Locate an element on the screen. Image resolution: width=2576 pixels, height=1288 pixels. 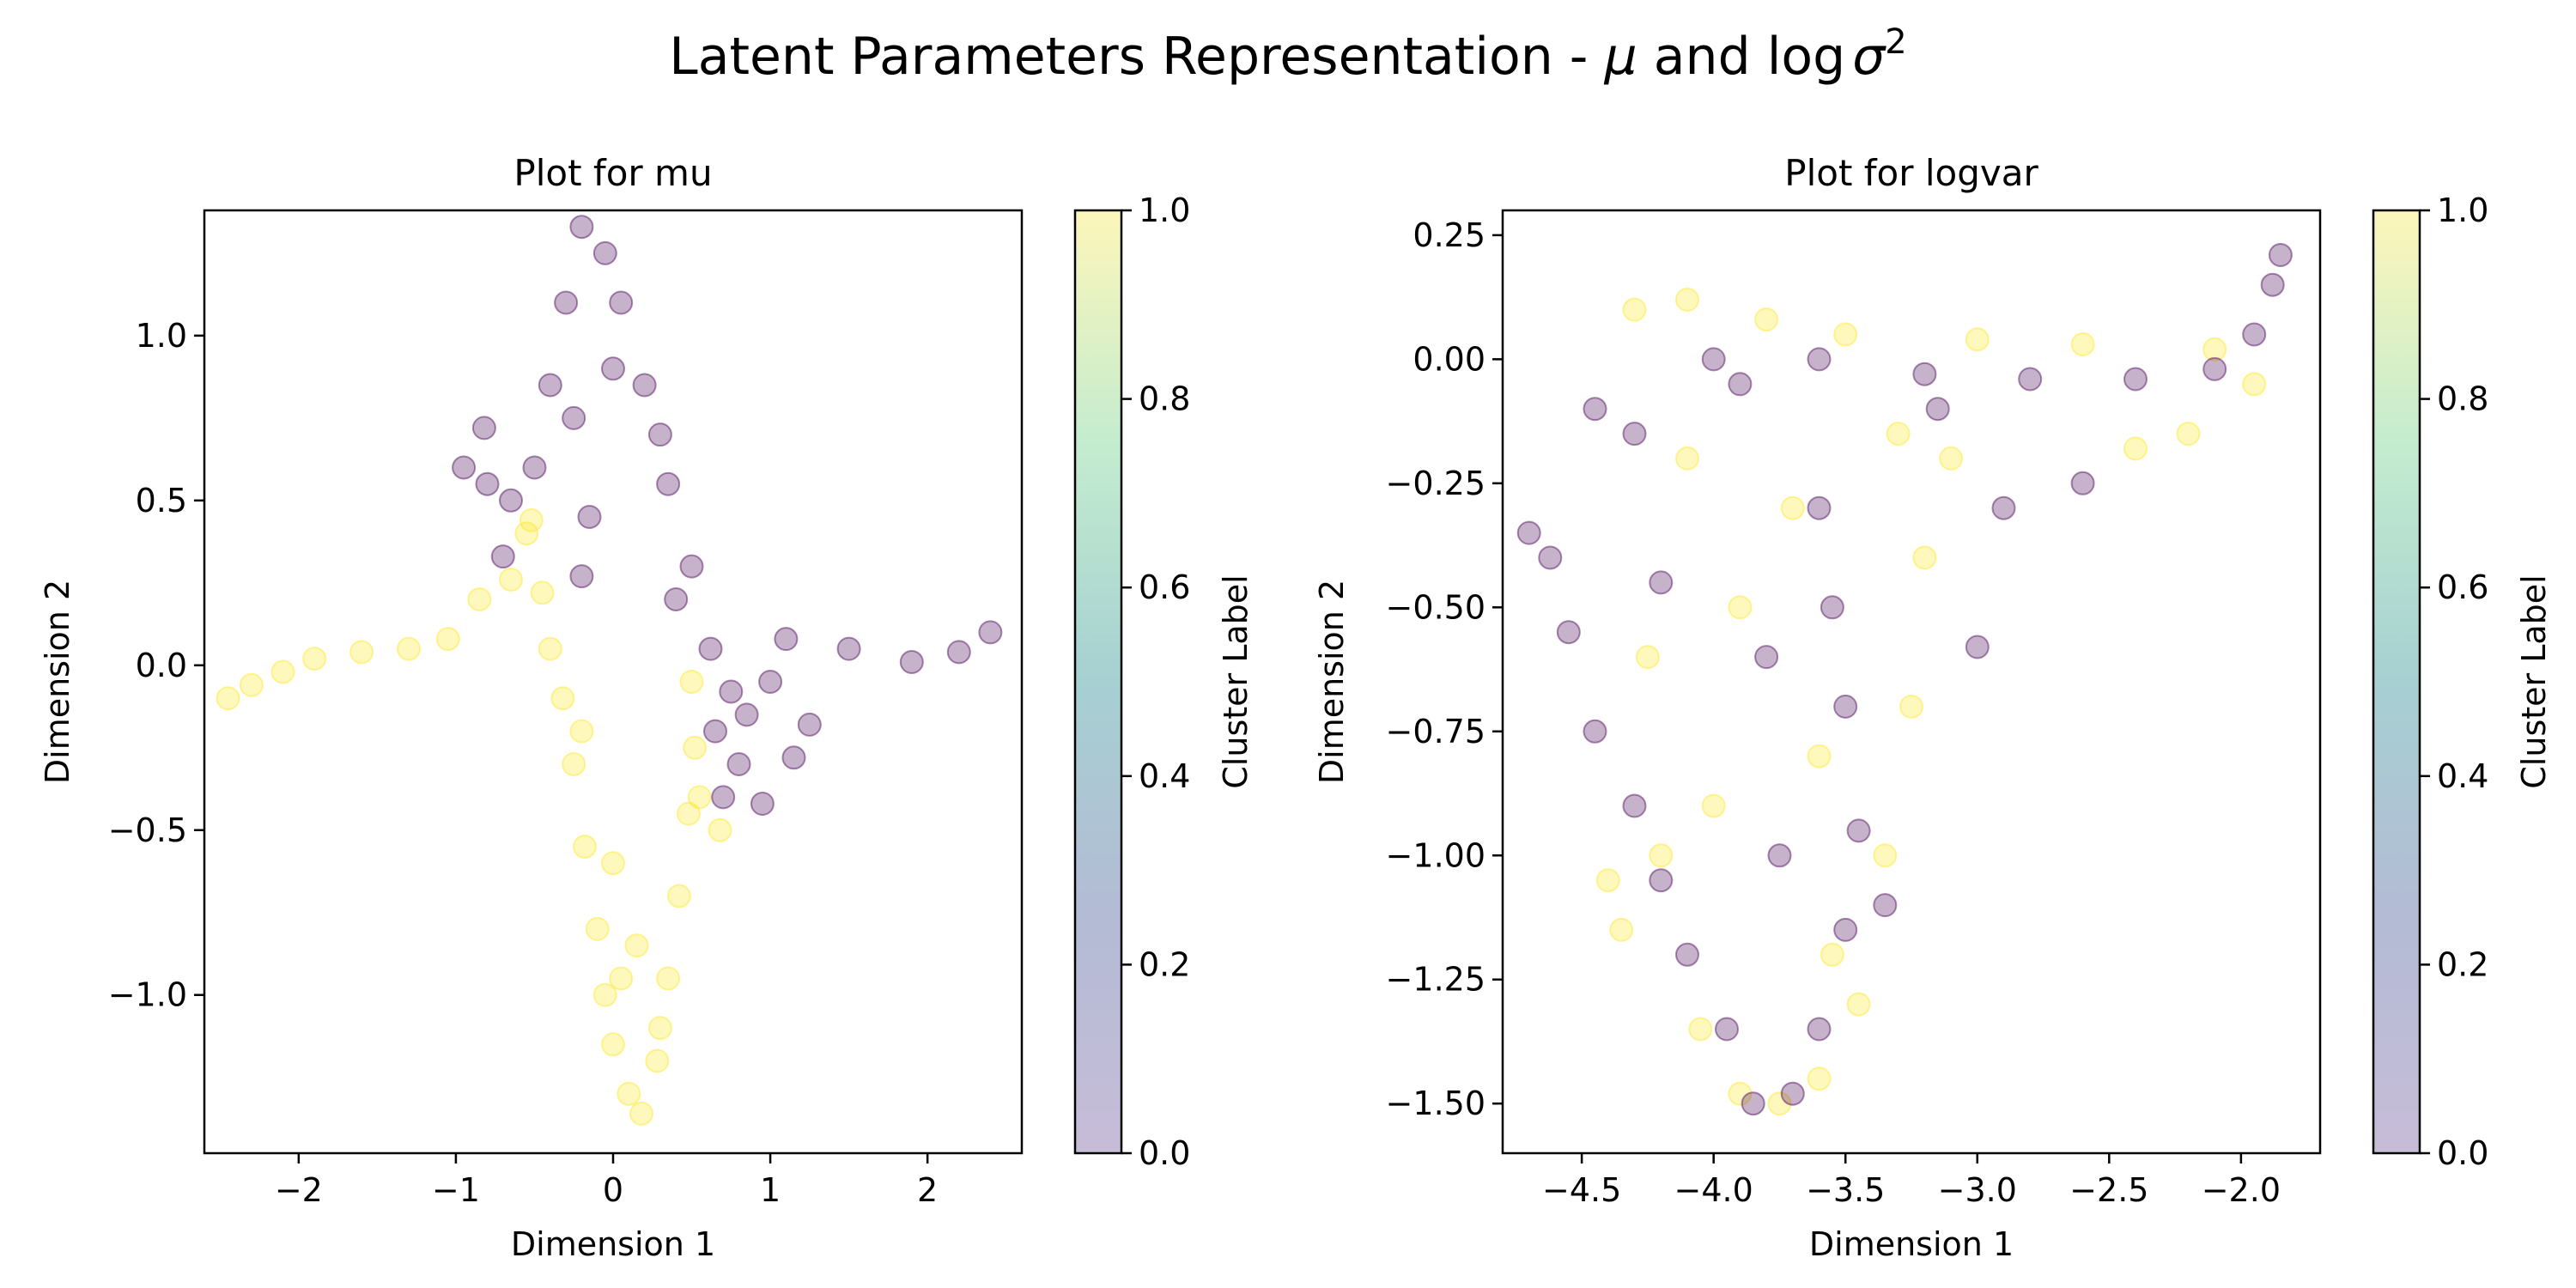
logvar-x-tick-label: −2.0 is located at coordinates (2241, 1190).